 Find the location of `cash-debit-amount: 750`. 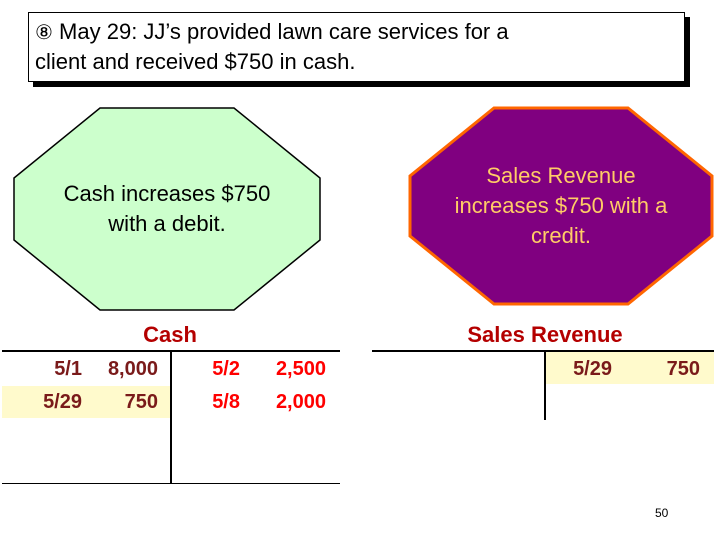

cash-debit-amount: 750 is located at coordinates (141, 402).